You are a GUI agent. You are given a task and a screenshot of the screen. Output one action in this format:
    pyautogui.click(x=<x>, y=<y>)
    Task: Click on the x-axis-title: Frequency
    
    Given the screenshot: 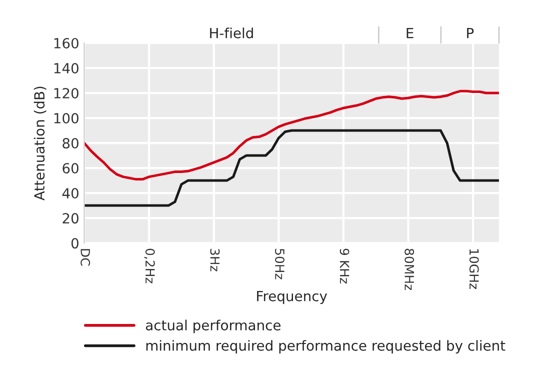 What is the action you would take?
    pyautogui.click(x=292, y=297)
    